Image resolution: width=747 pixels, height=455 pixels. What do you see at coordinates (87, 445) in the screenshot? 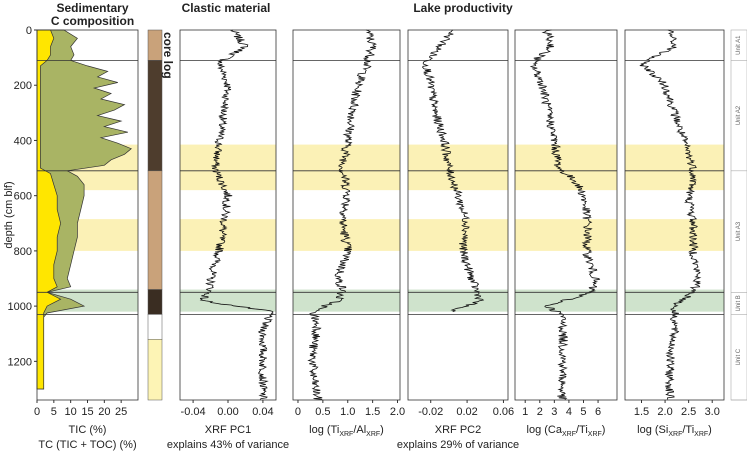
I see `x-axis-label2-carbon: TC (TIC + TOC) (%)` at bounding box center [87, 445].